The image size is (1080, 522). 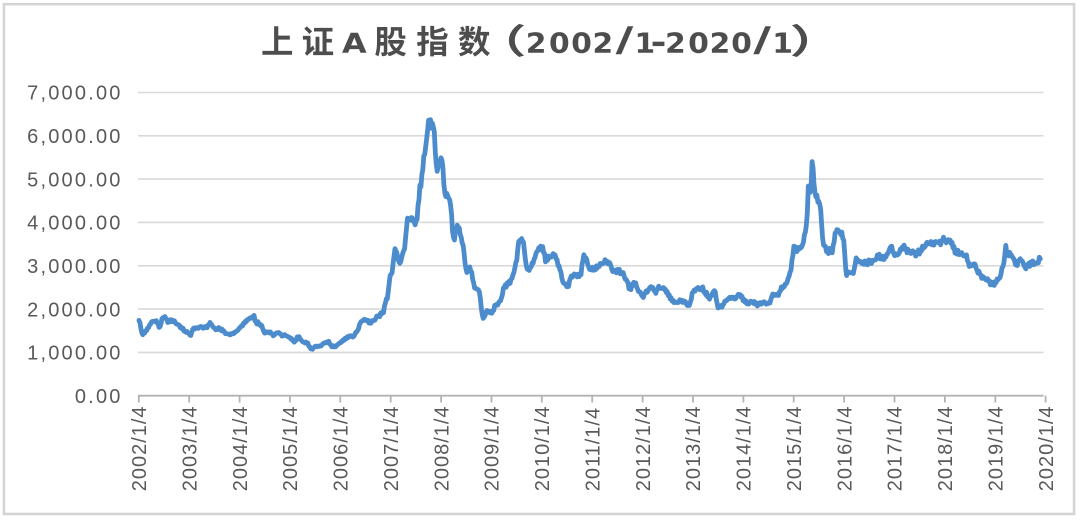 What do you see at coordinates (543, 448) in the screenshot?
I see `svg-text: 2010/1/4` at bounding box center [543, 448].